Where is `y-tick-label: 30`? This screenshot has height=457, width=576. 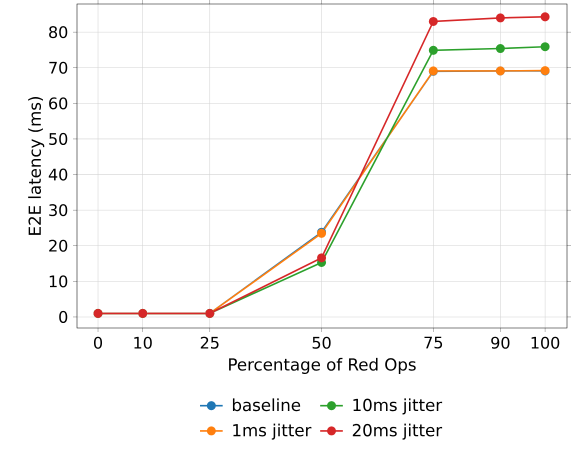
y-tick-label: 30 is located at coordinates (58, 210).